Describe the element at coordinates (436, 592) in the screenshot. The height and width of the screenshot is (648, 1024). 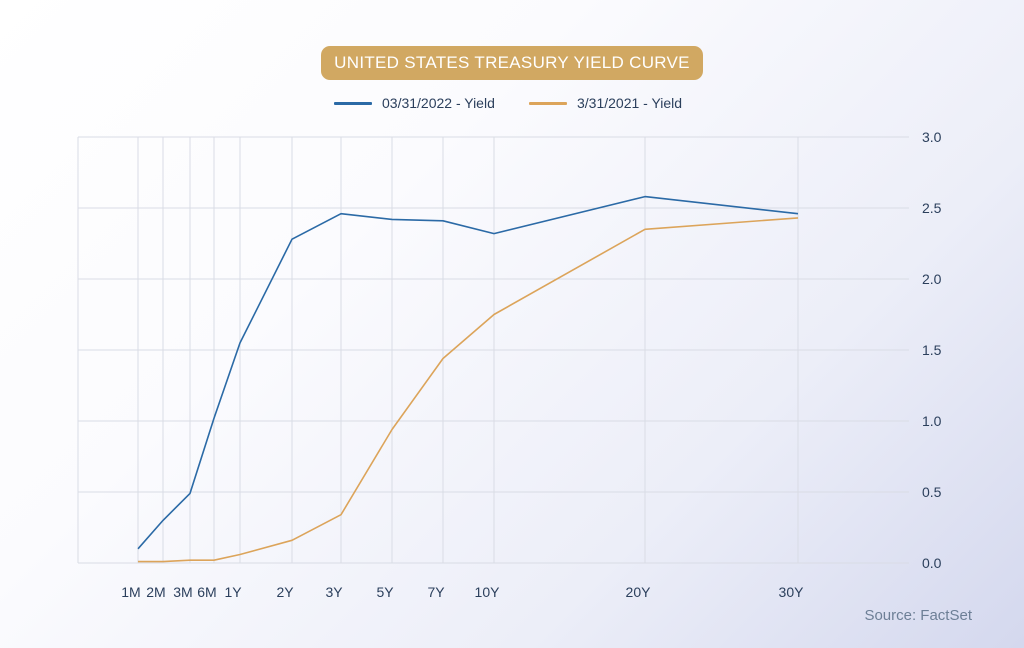
I see `x-tick-label: 7Y` at that location.